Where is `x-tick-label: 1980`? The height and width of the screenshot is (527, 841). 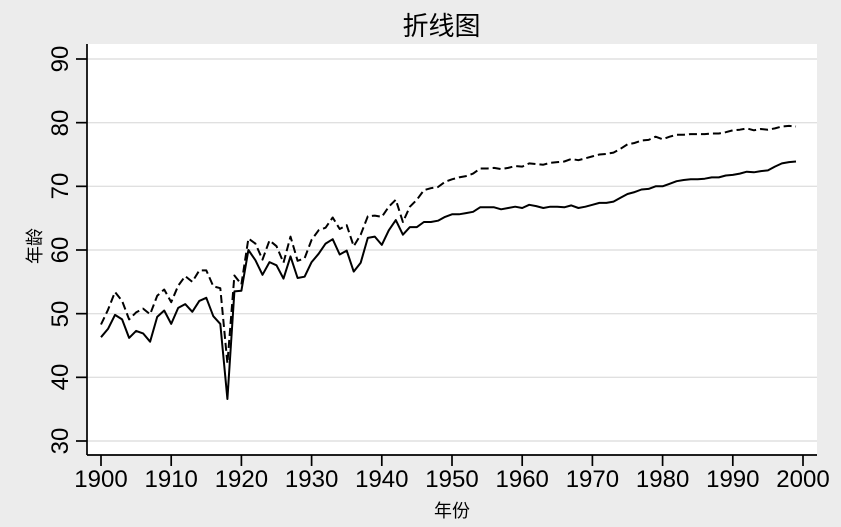
x-tick-label: 1980 is located at coordinates (662, 479).